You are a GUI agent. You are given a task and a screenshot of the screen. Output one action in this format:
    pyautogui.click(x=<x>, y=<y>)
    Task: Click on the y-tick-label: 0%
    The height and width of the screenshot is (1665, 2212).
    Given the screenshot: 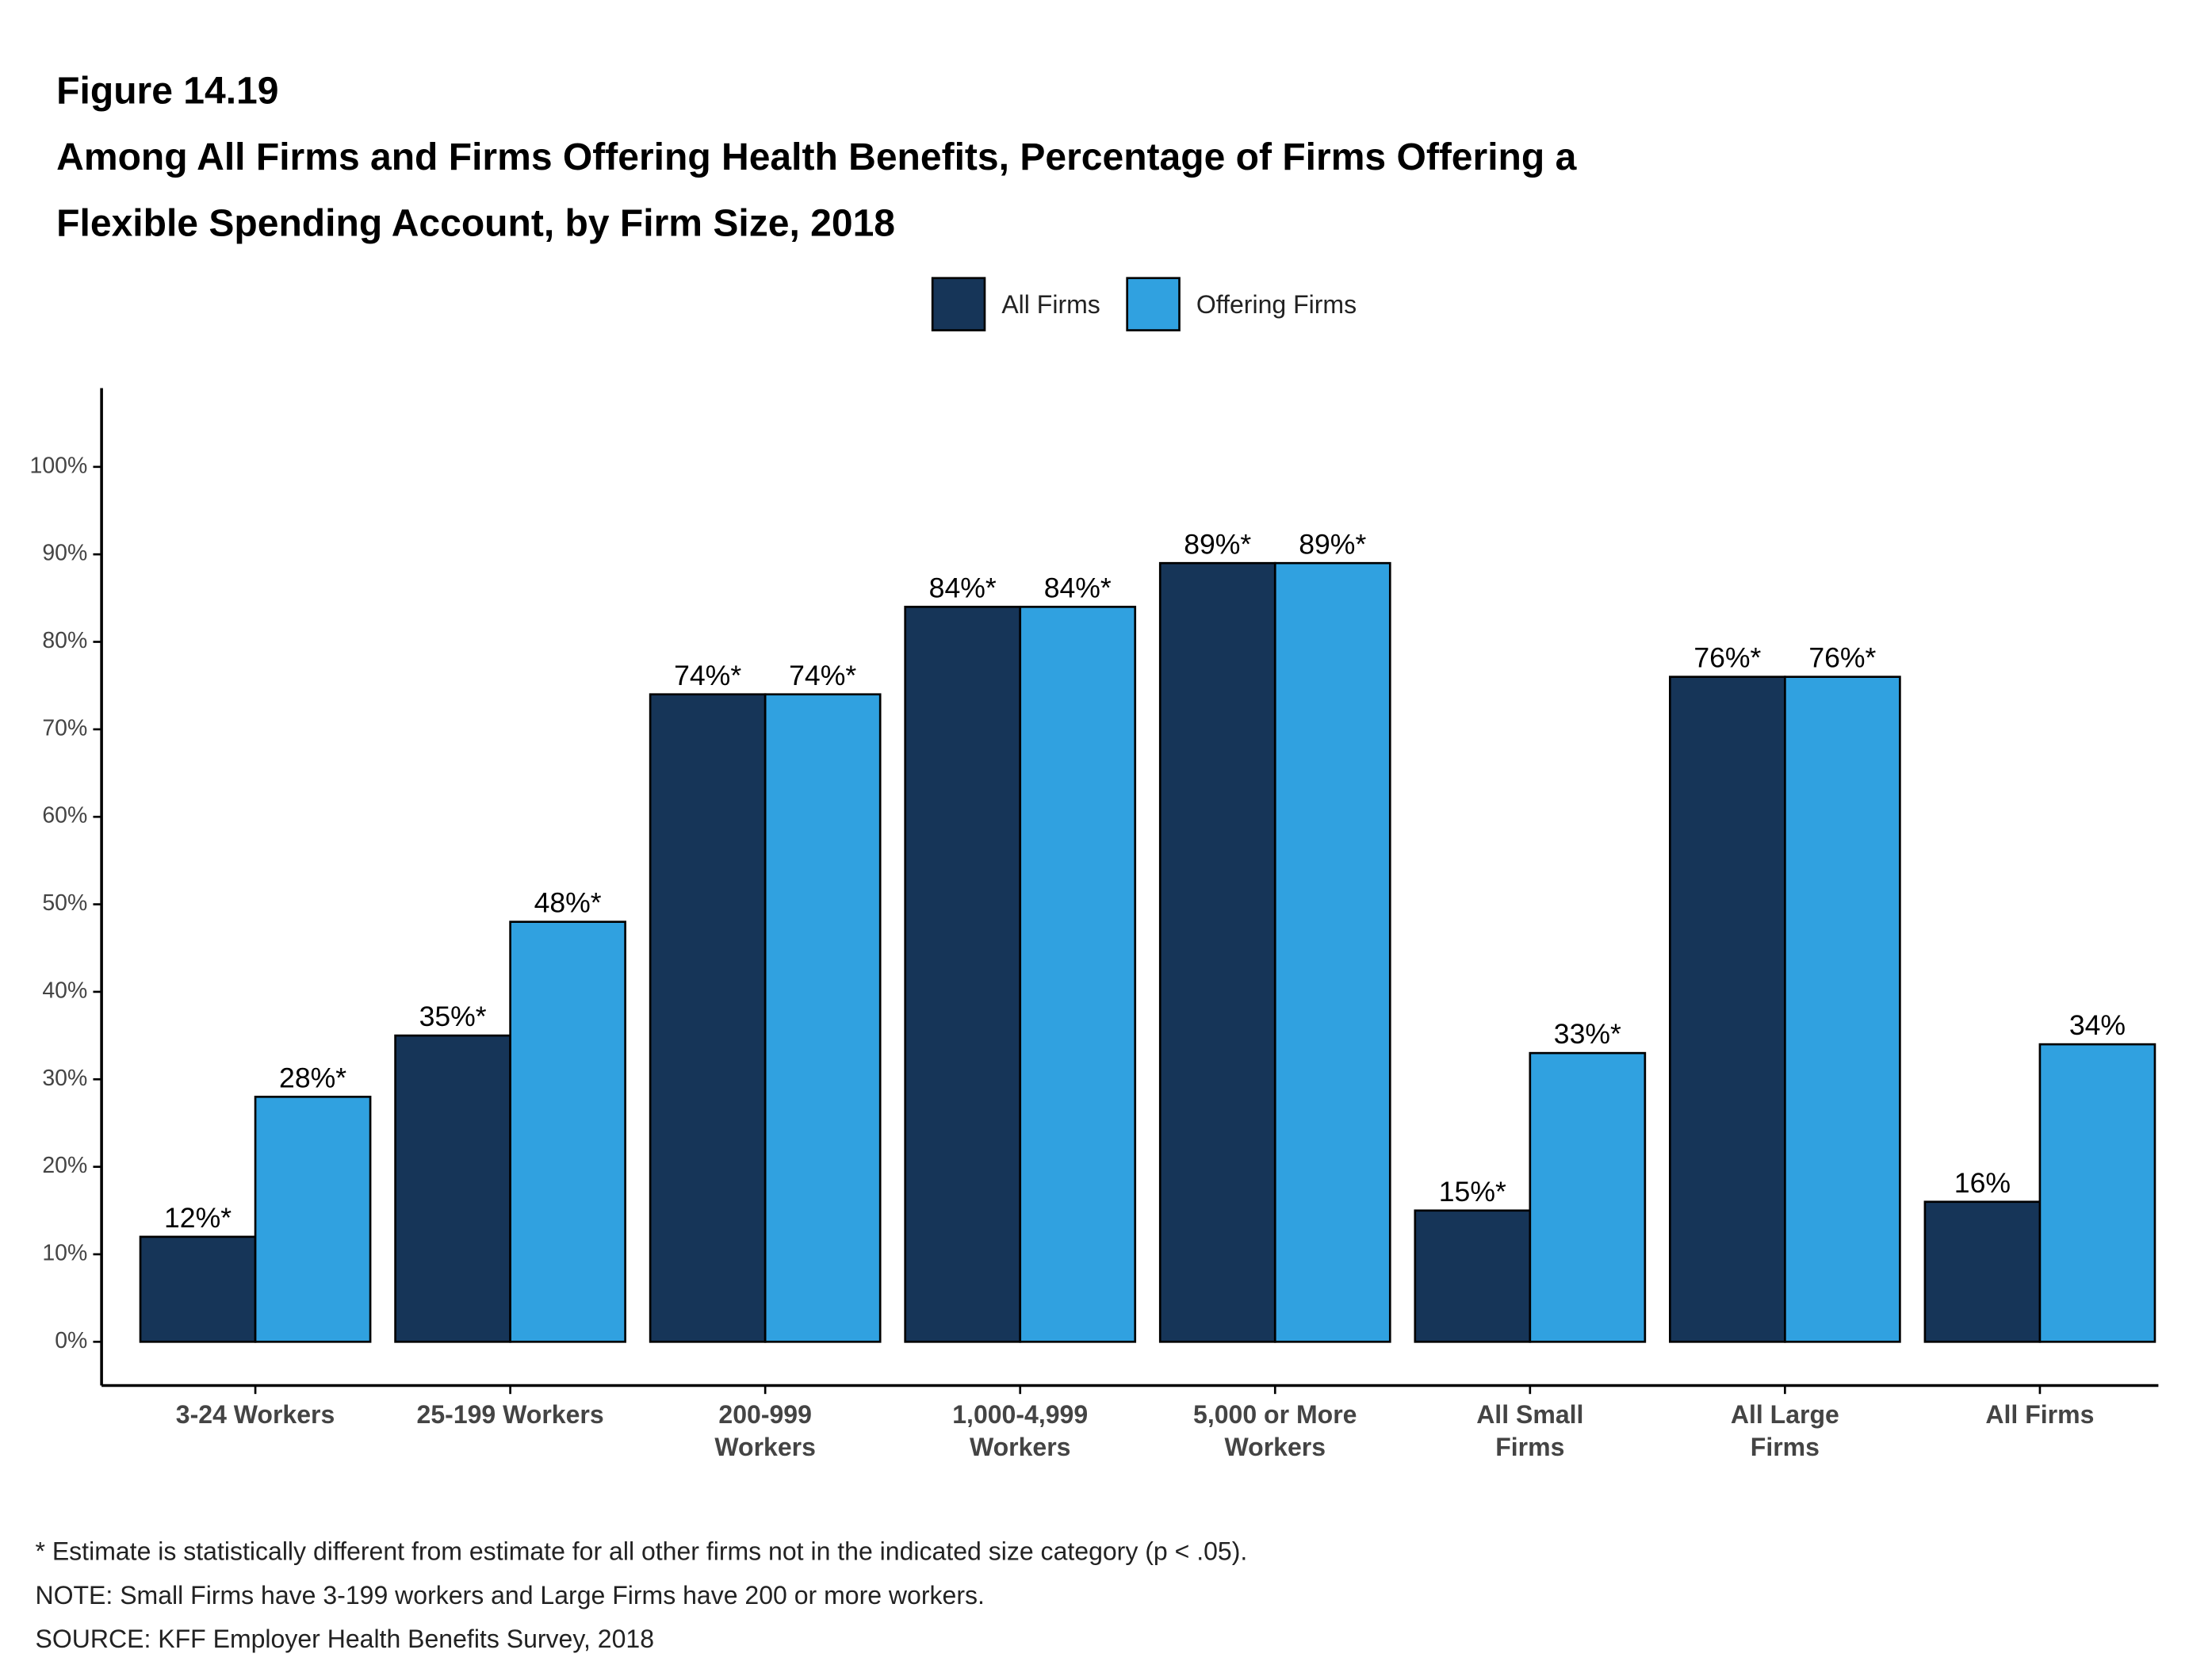 What is the action you would take?
    pyautogui.click(x=71, y=1340)
    